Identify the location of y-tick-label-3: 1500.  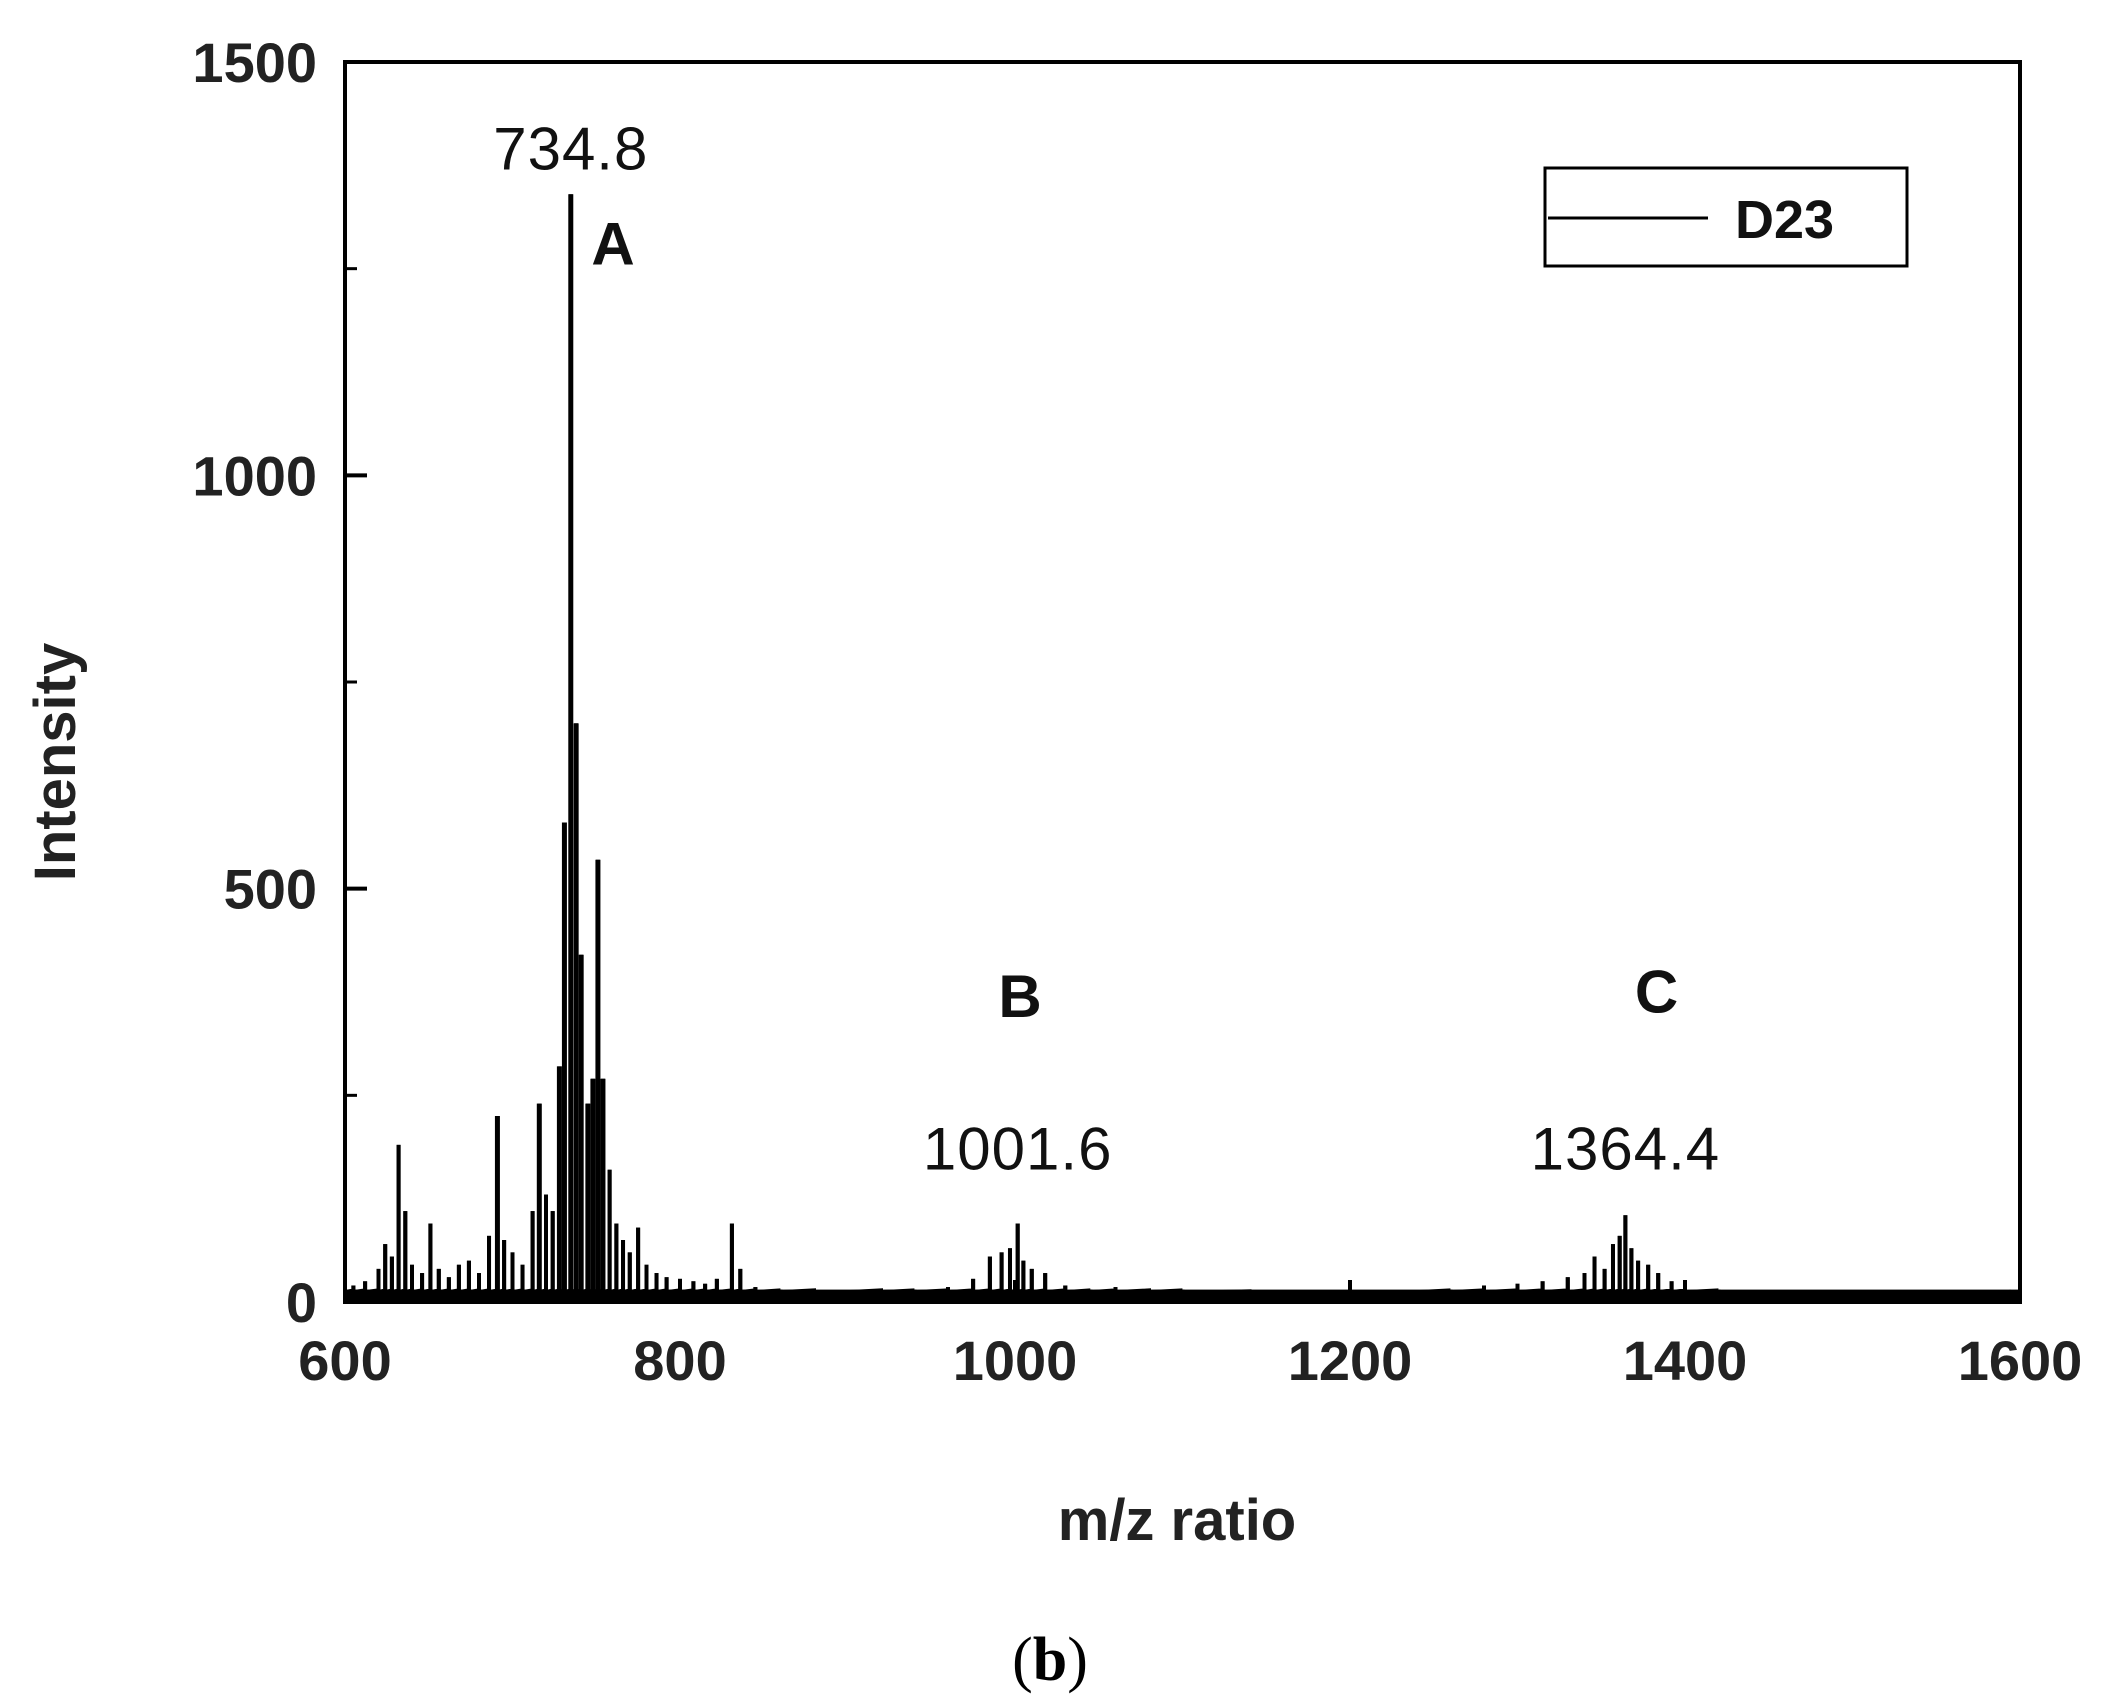
(254, 62).